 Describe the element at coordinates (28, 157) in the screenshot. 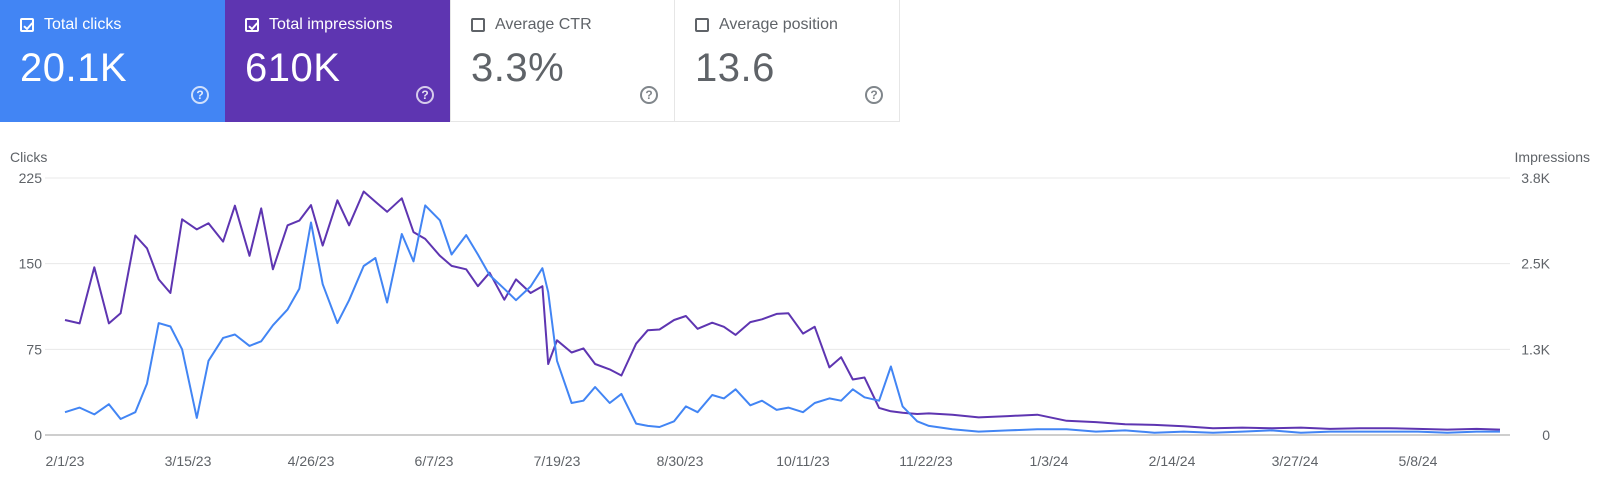

I see `left-axis-title: Clicks` at that location.